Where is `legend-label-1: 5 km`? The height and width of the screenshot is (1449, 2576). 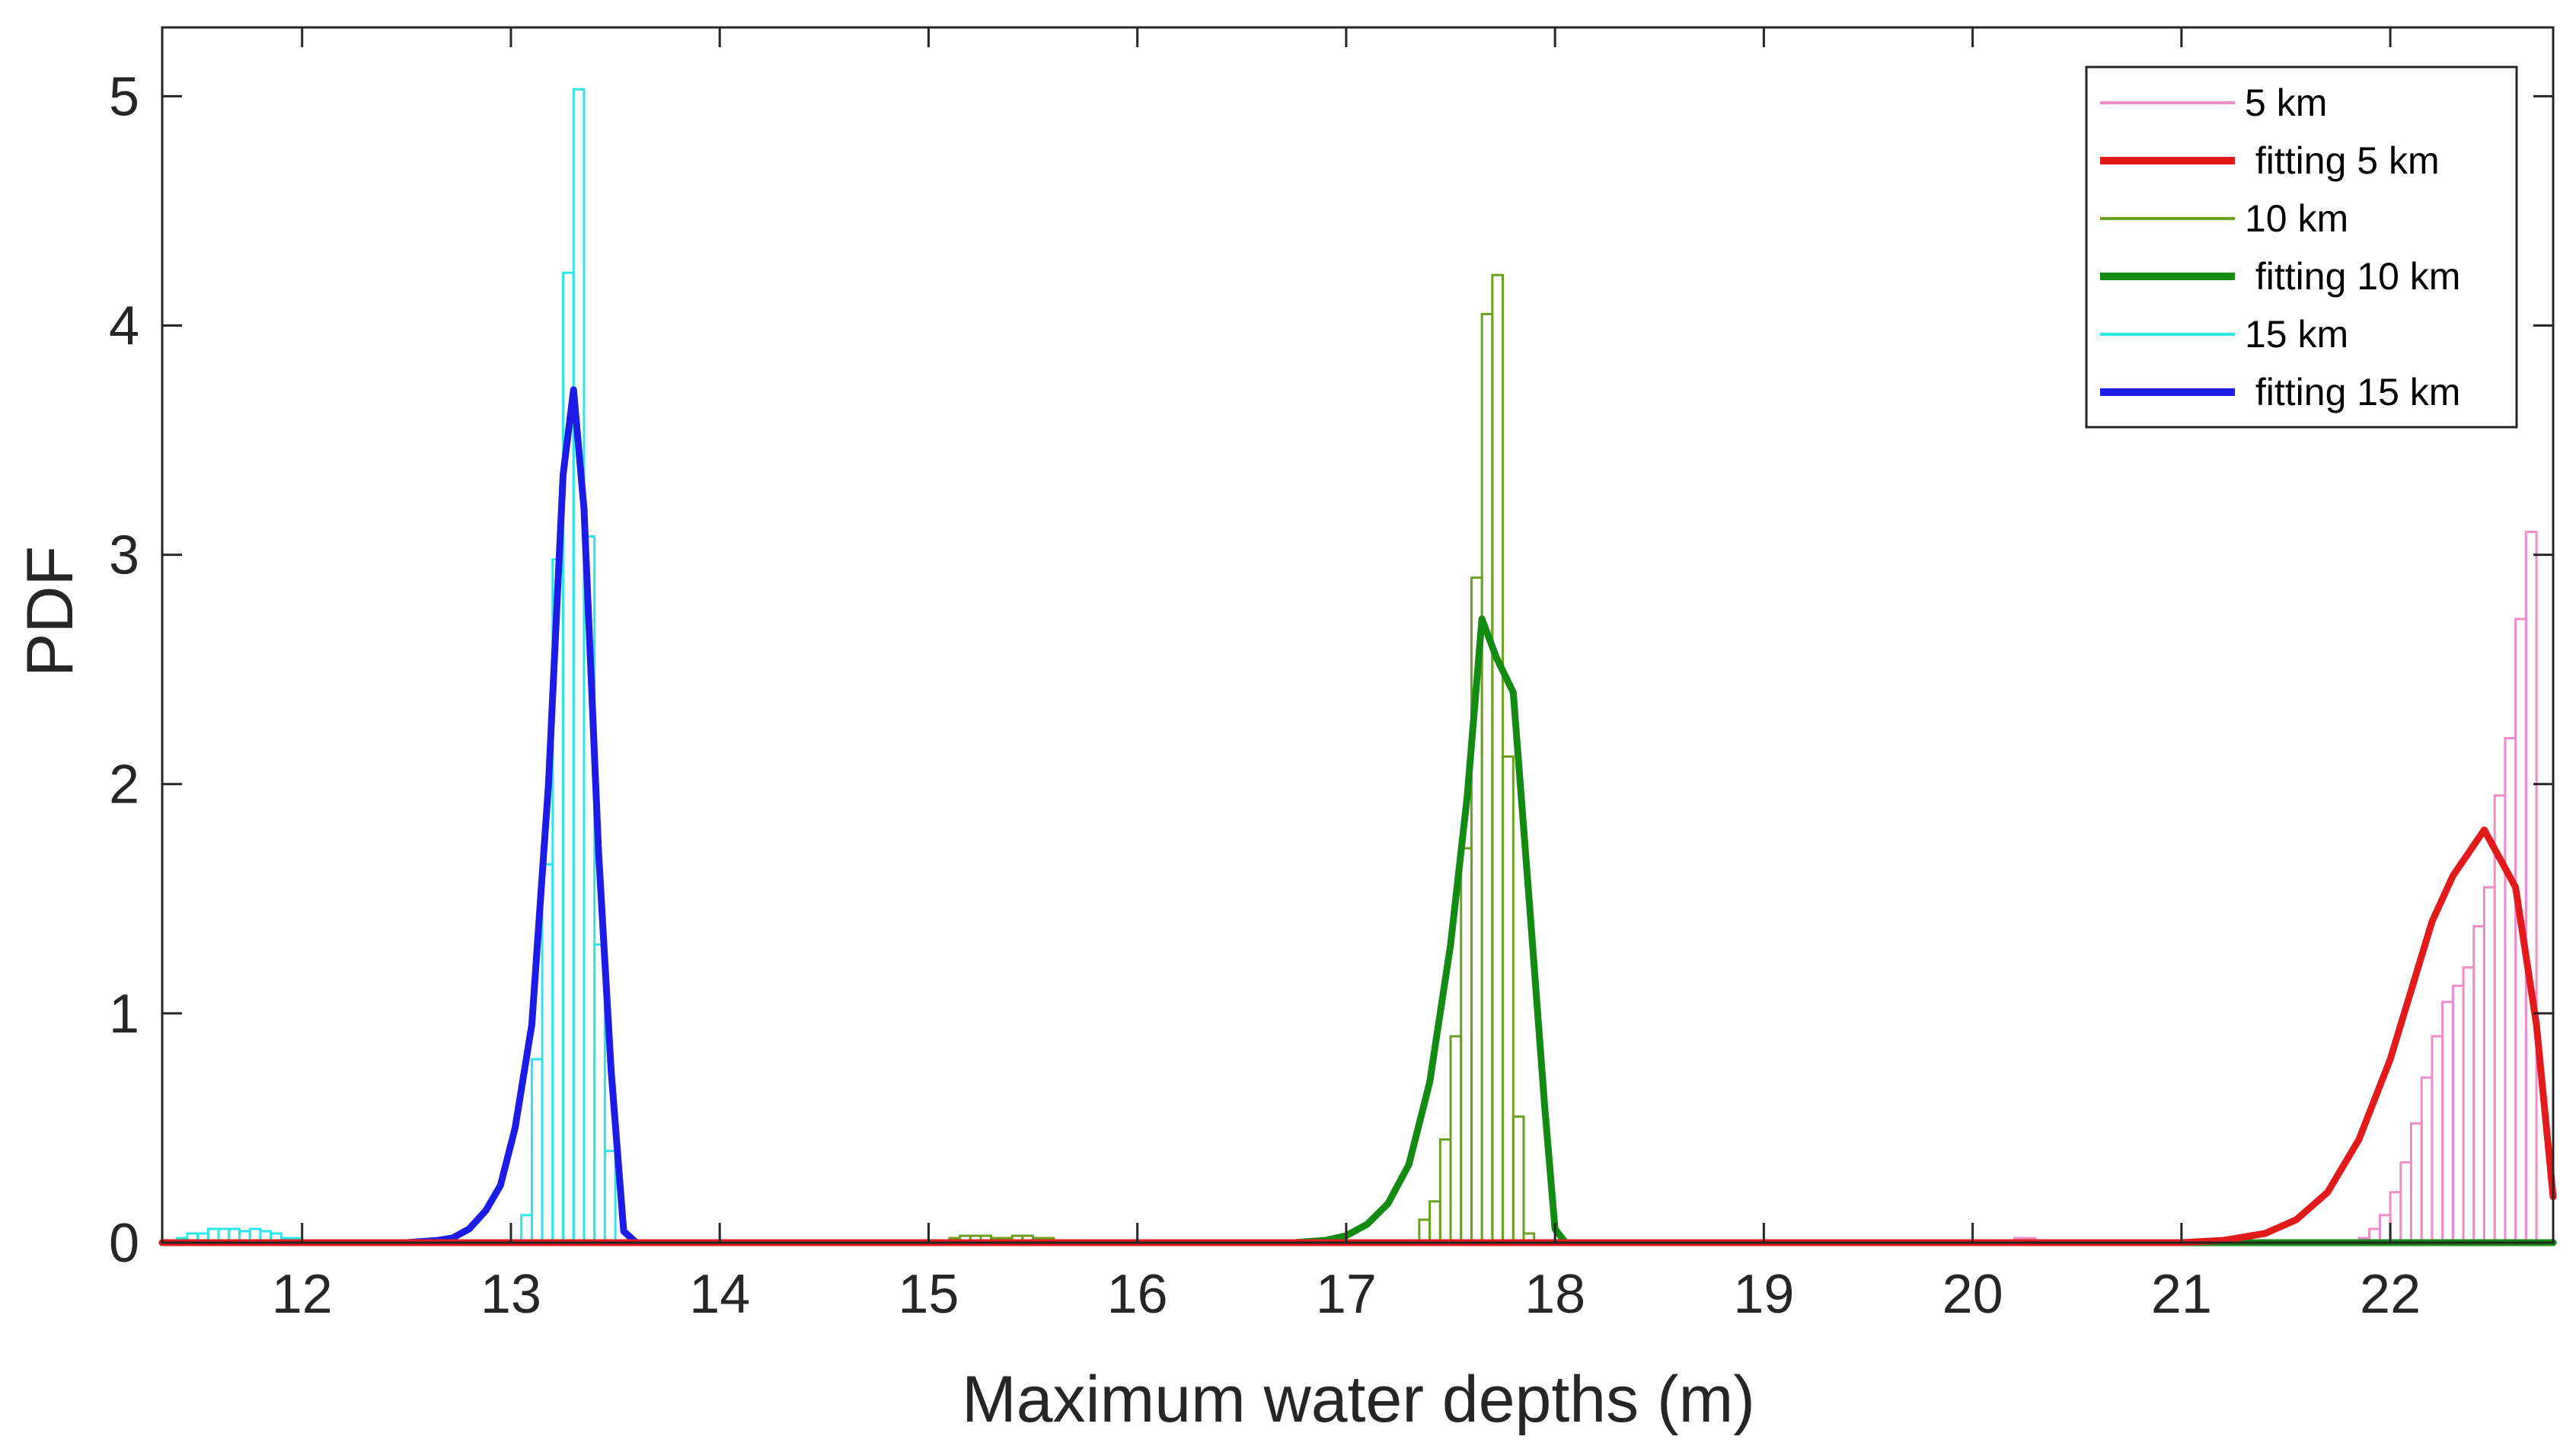
legend-label-1: 5 km is located at coordinates (2286, 102).